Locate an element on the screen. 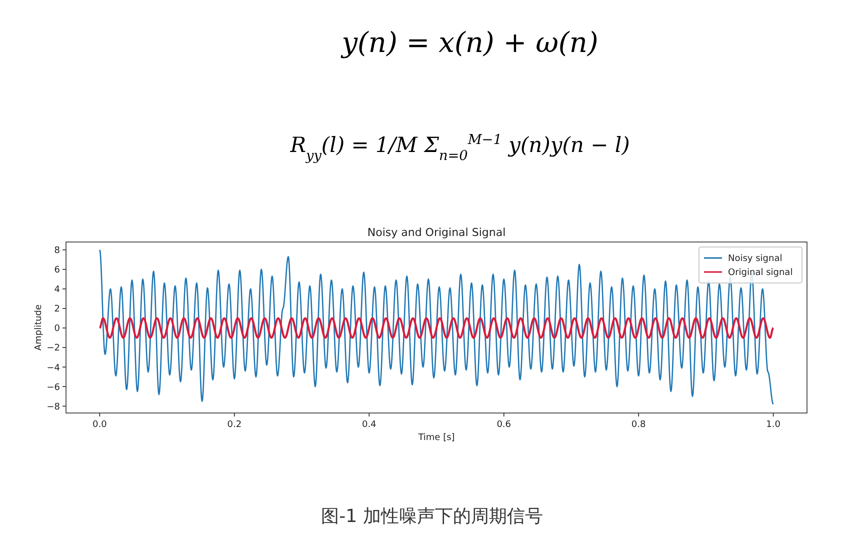 This screenshot has width=865, height=546. y-axis-title: Amplitude is located at coordinates (39, 327).